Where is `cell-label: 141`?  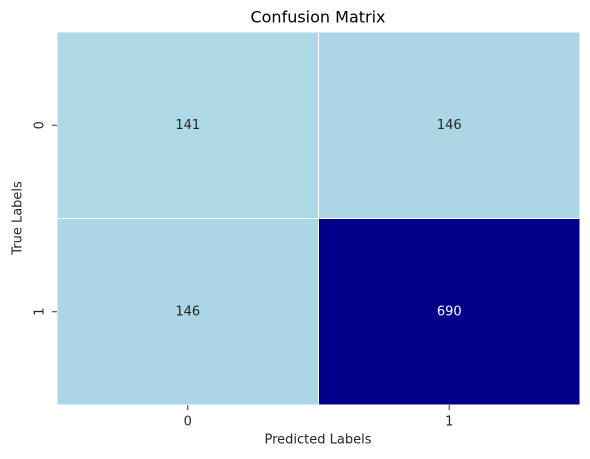 cell-label: 141 is located at coordinates (187, 125).